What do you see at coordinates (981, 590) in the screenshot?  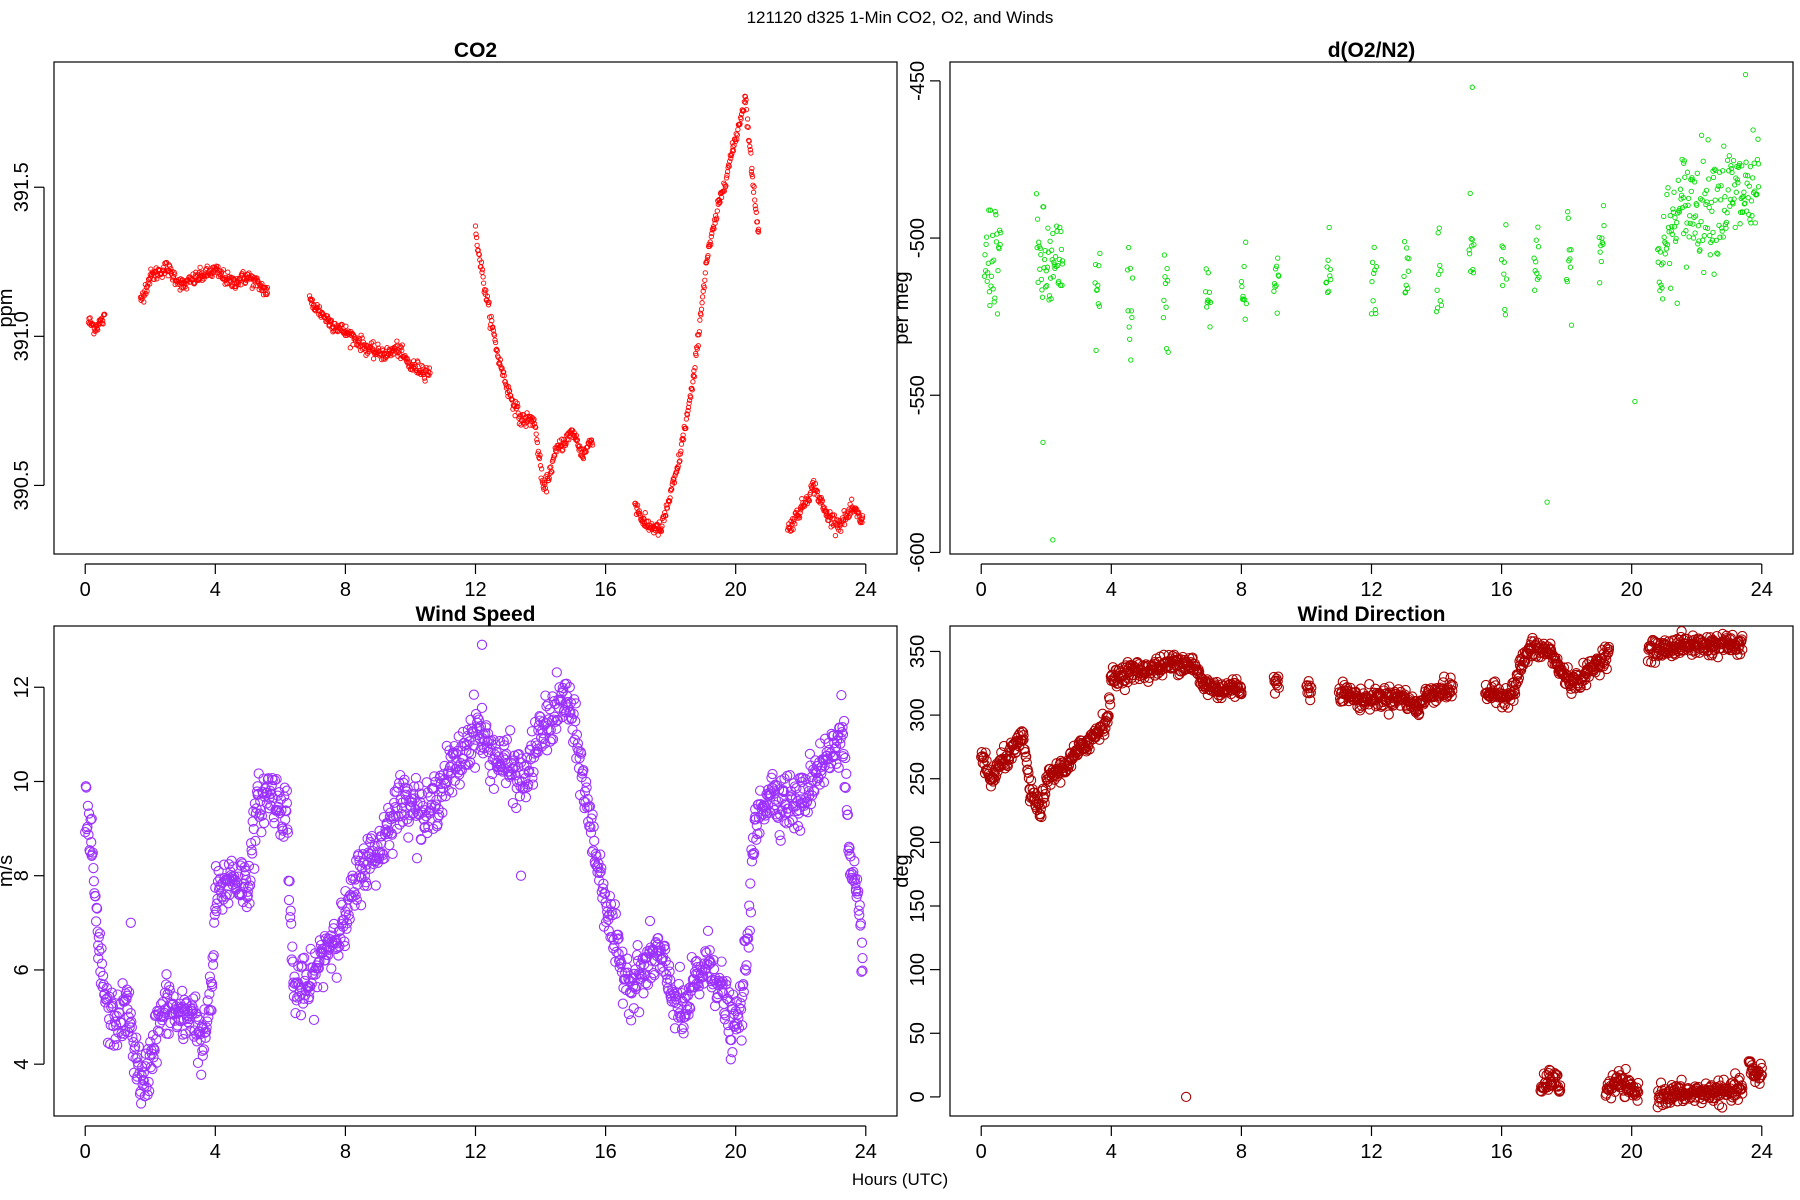 I see `o2n2-x-tick-label: 0` at bounding box center [981, 590].